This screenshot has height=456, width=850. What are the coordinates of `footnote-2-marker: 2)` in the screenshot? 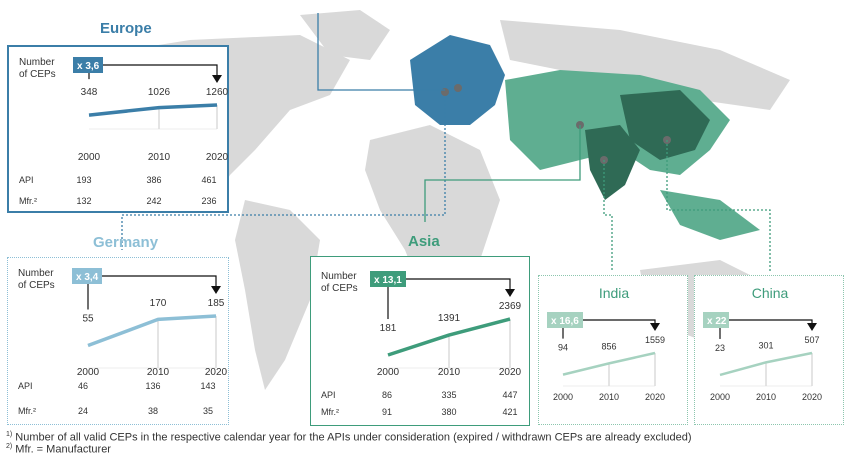 It's located at (9, 446).